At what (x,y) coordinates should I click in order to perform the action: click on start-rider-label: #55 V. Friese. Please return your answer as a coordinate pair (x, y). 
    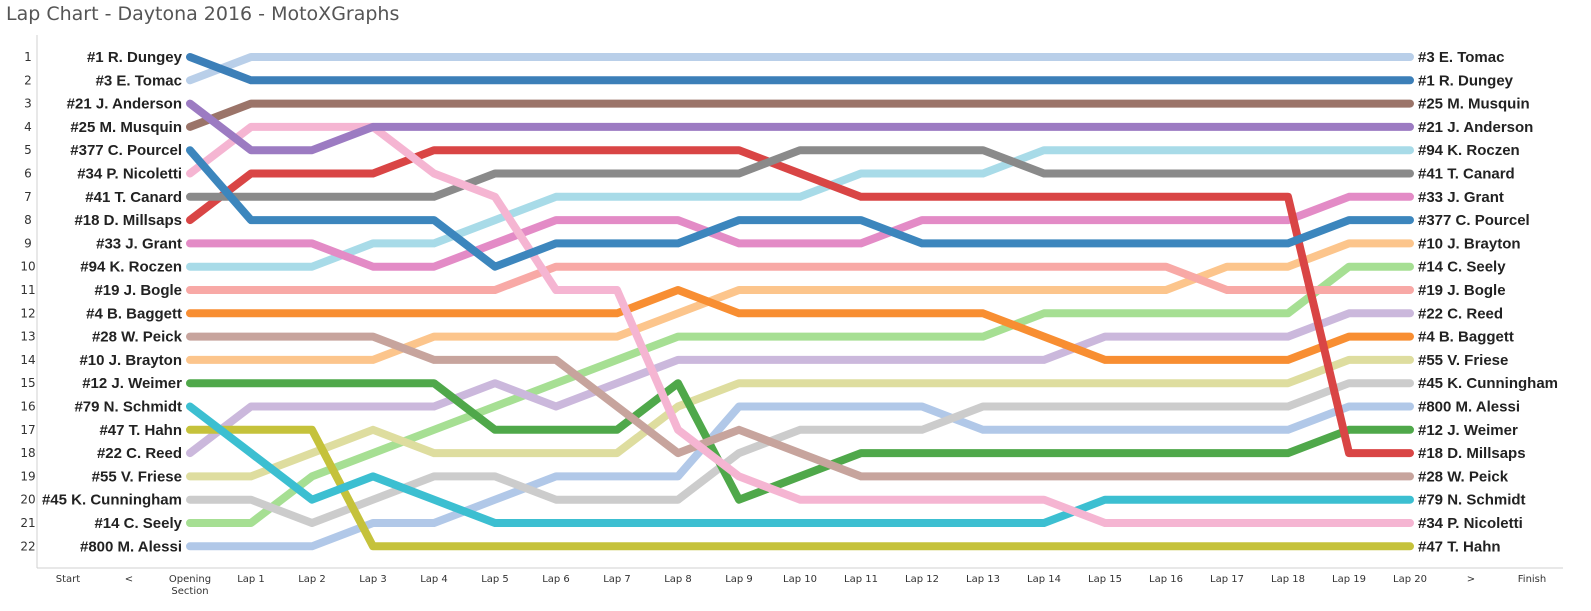
    Looking at the image, I should click on (137, 476).